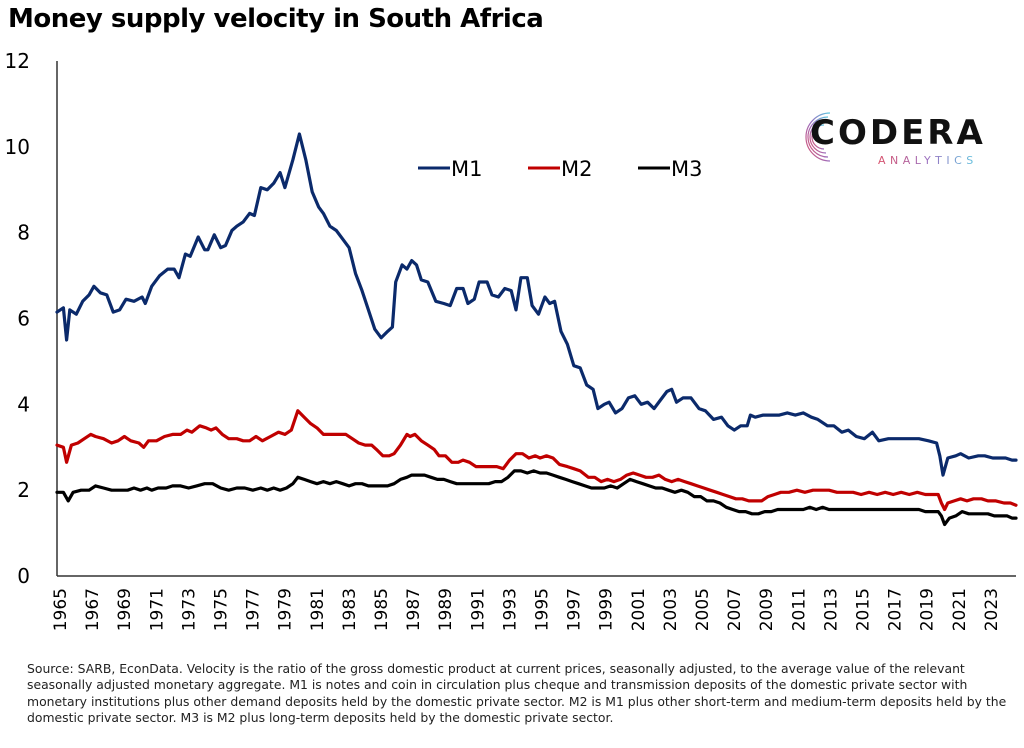 Image resolution: width=1024 pixels, height=748 pixels. Describe the element at coordinates (767, 609) in the screenshot. I see `x-tick-label: 2009` at that location.